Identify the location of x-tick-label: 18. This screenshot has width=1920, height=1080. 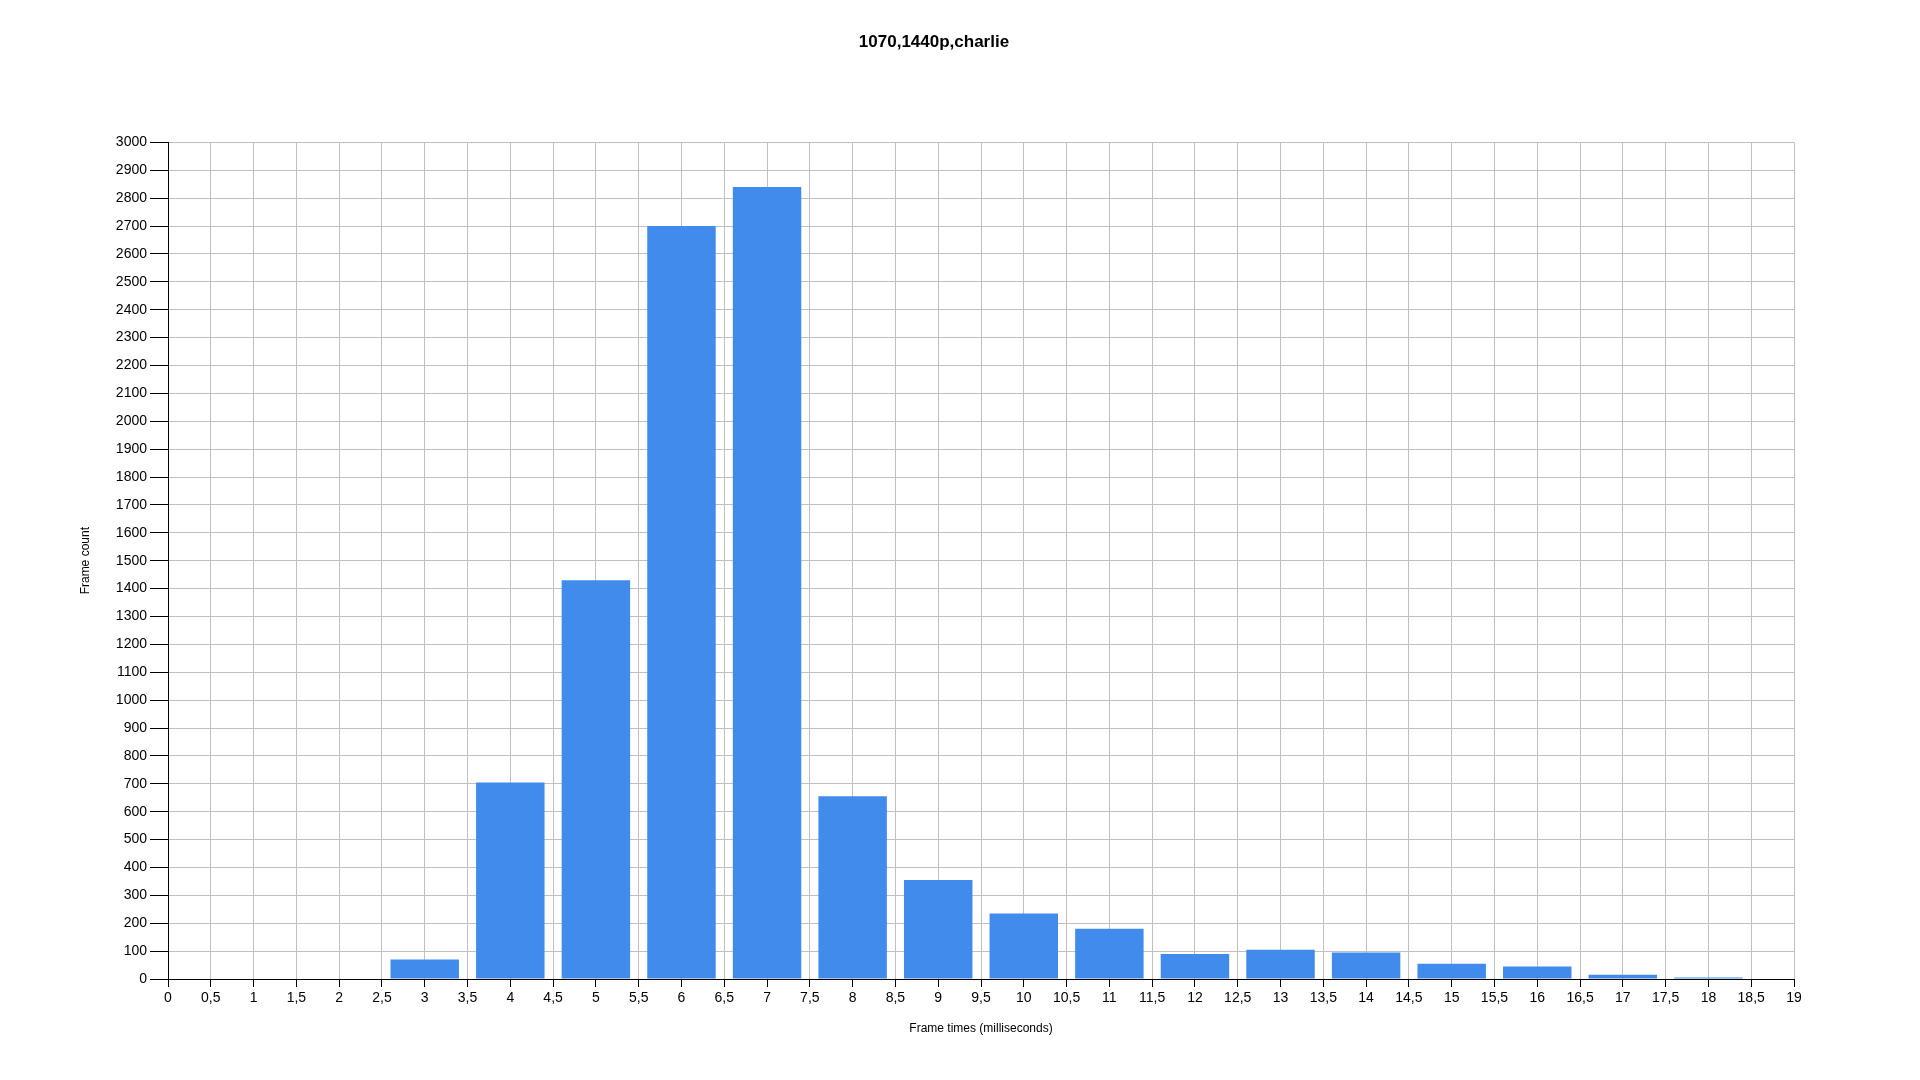
(1708, 997).